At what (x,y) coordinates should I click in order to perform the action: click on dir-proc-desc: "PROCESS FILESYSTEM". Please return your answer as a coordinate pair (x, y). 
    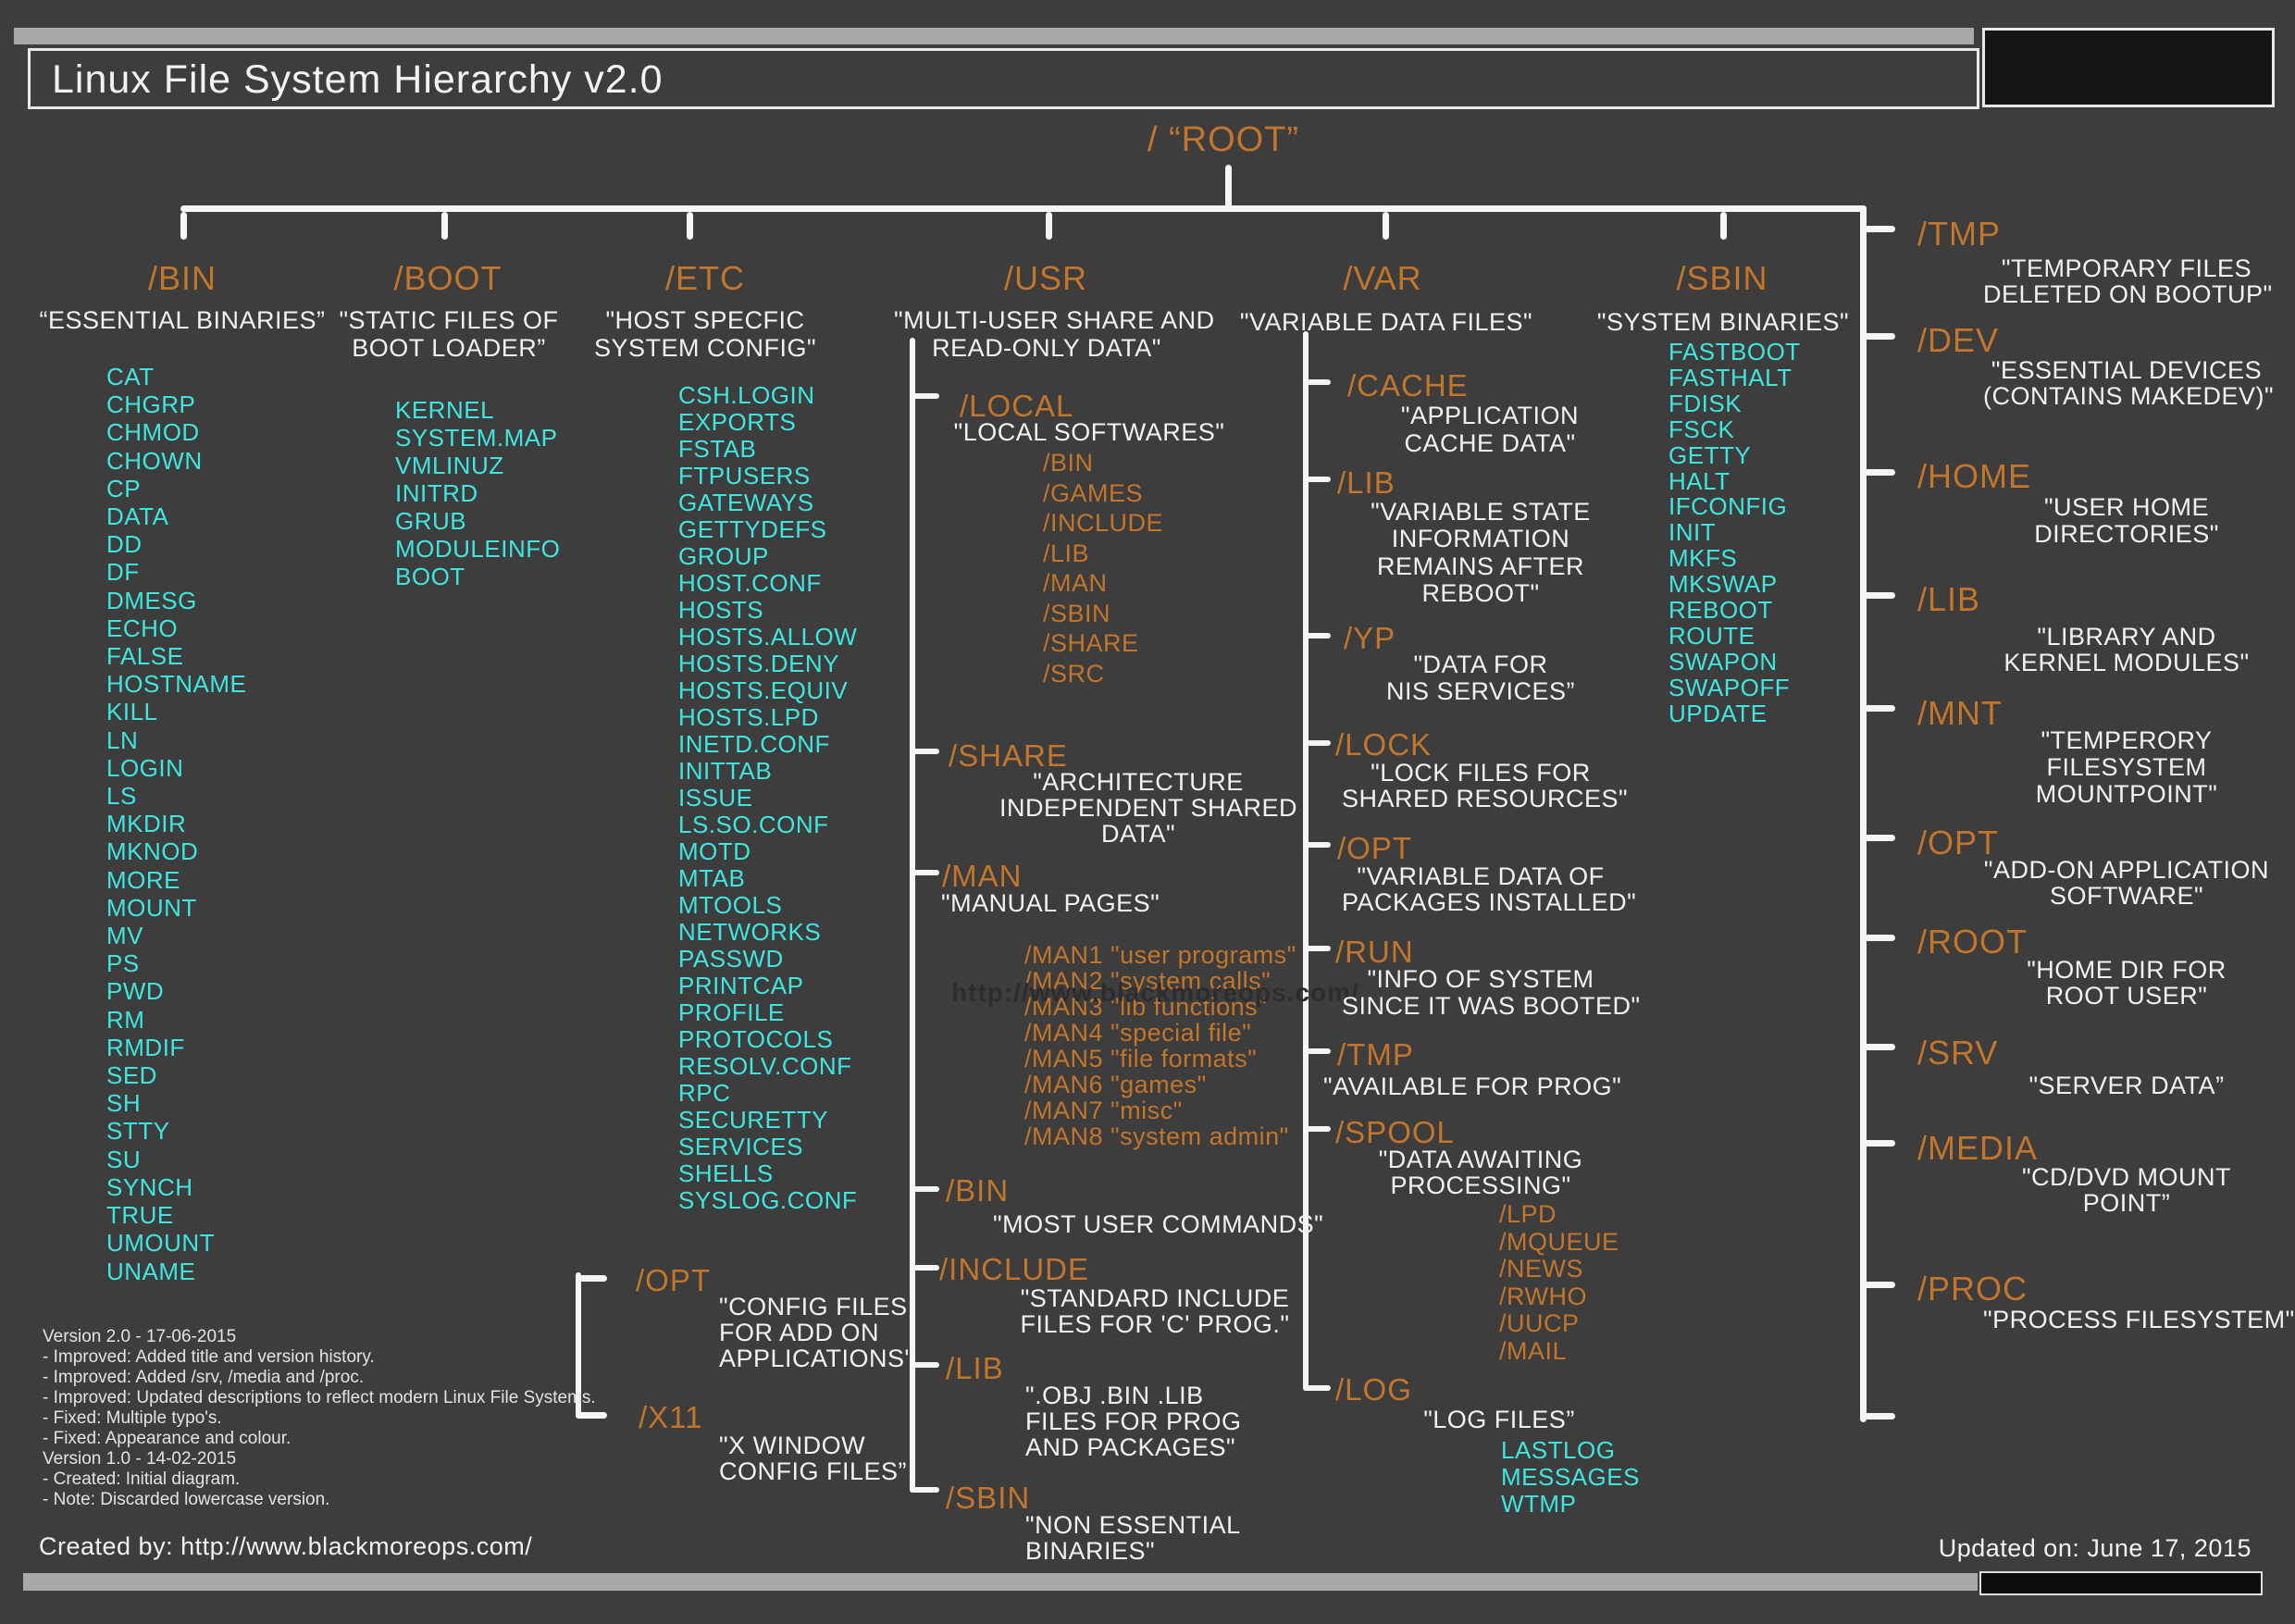
    Looking at the image, I should click on (2138, 1320).